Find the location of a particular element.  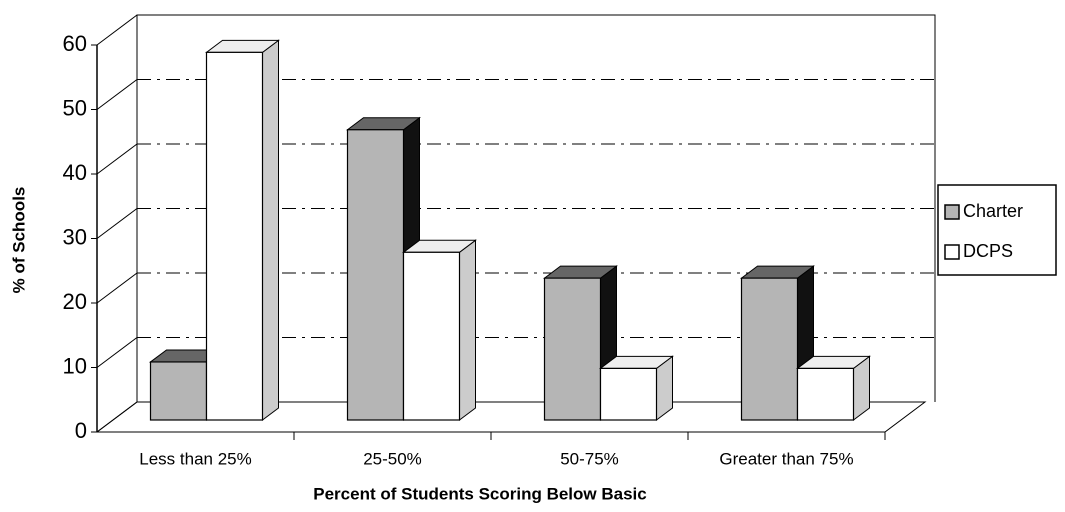

x-tick-label: Greater than 75% is located at coordinates (786, 458).